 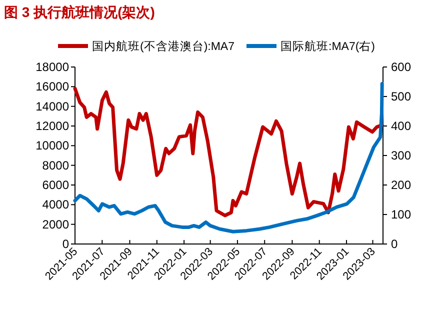 I want to click on y2-tick-label: 600, so click(x=401, y=67).